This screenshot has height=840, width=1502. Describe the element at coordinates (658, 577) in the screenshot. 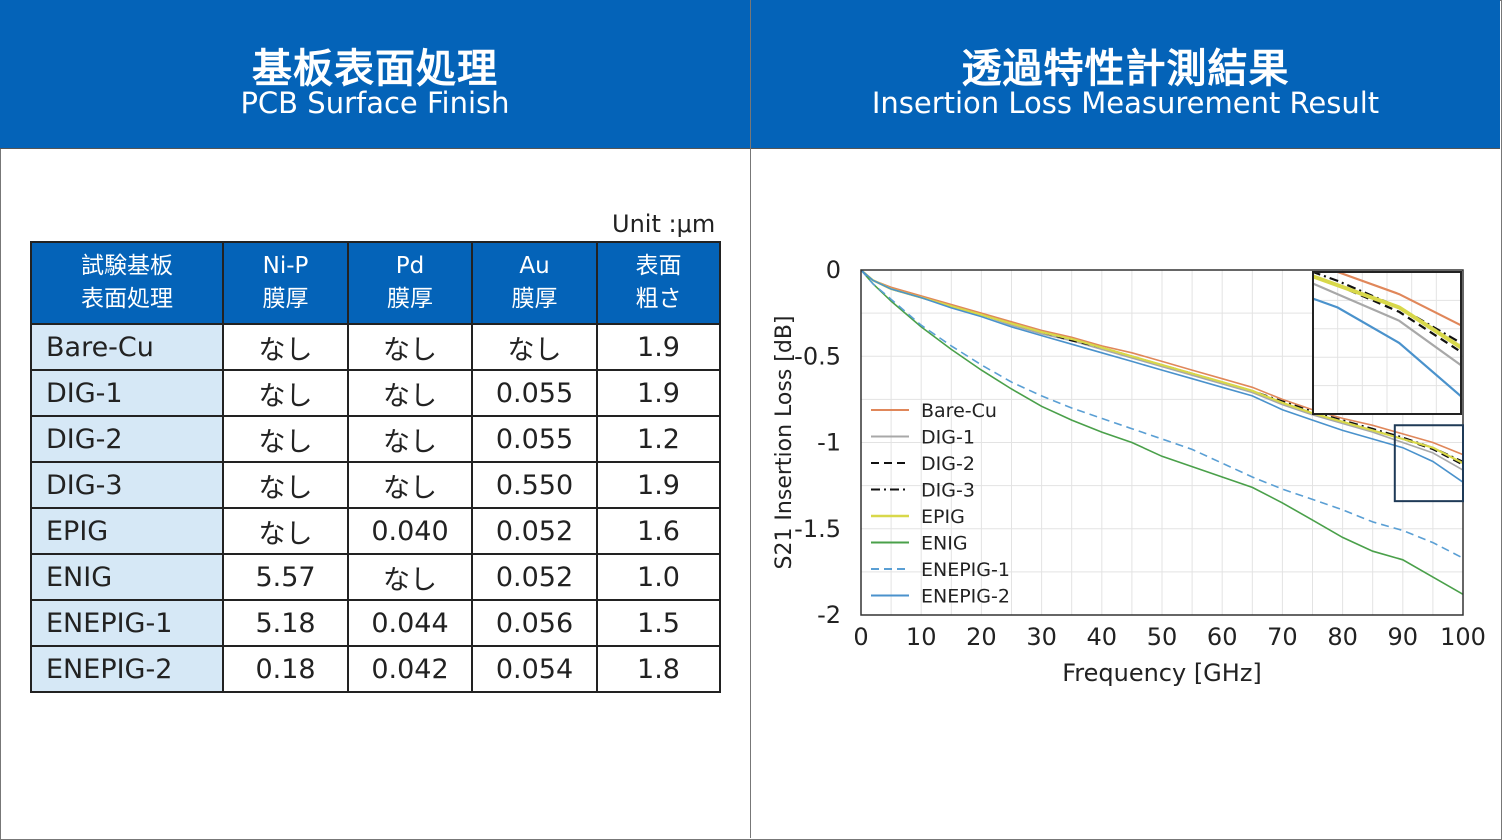

I see `table-cell: 1.0` at that location.